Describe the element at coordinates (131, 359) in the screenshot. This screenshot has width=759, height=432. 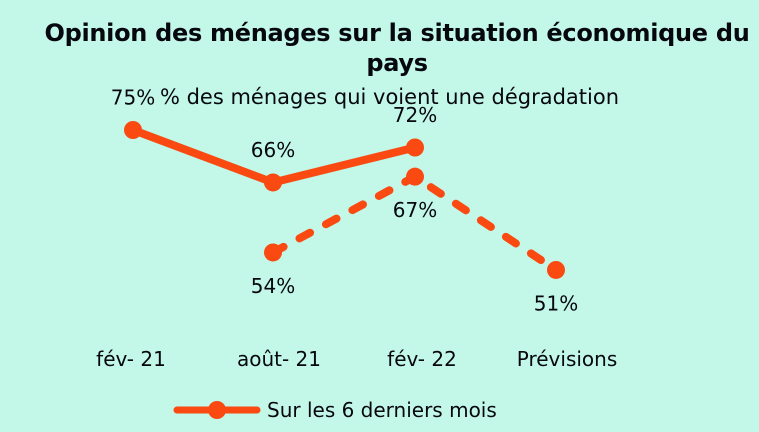
I see `x-axis-label: fév- 21` at that location.